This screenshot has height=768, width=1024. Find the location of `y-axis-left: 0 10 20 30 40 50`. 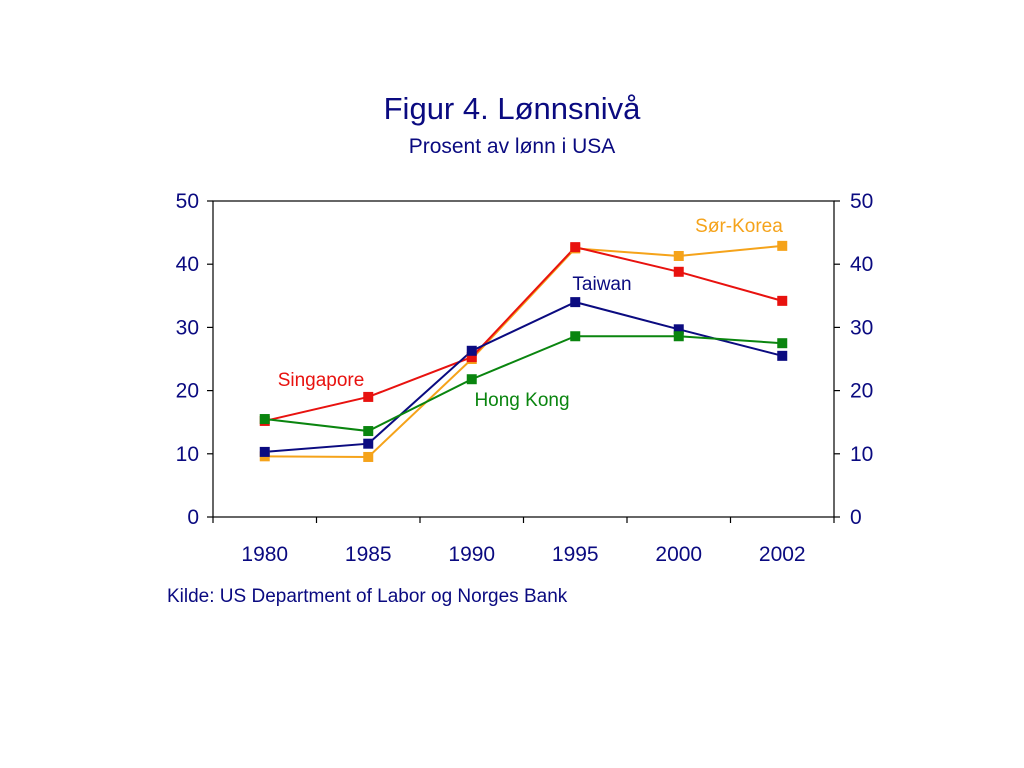

y-axis-left: 0 10 20 30 40 50 is located at coordinates (194, 359).